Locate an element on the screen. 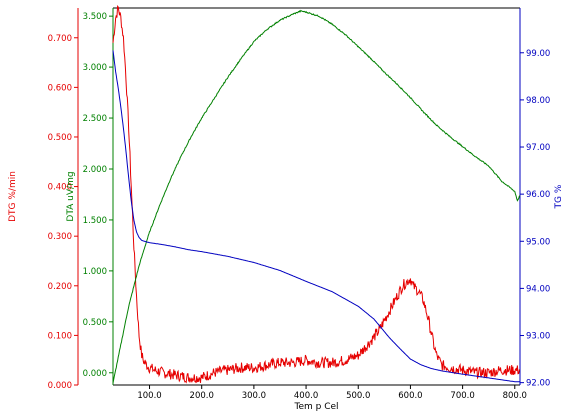 The height and width of the screenshot is (416, 573). tg-tick-label: 94.00 is located at coordinates (538, 289).